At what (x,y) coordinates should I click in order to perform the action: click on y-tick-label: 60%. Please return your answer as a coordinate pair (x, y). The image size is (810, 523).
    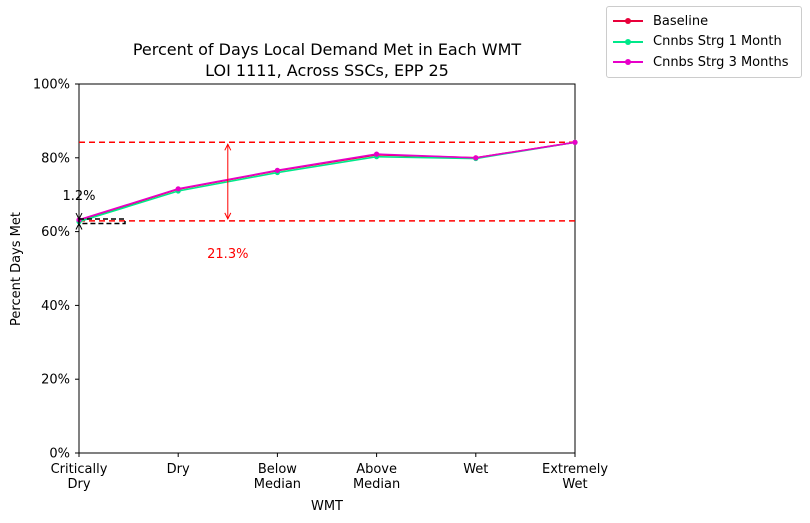
    Looking at the image, I should click on (55, 232).